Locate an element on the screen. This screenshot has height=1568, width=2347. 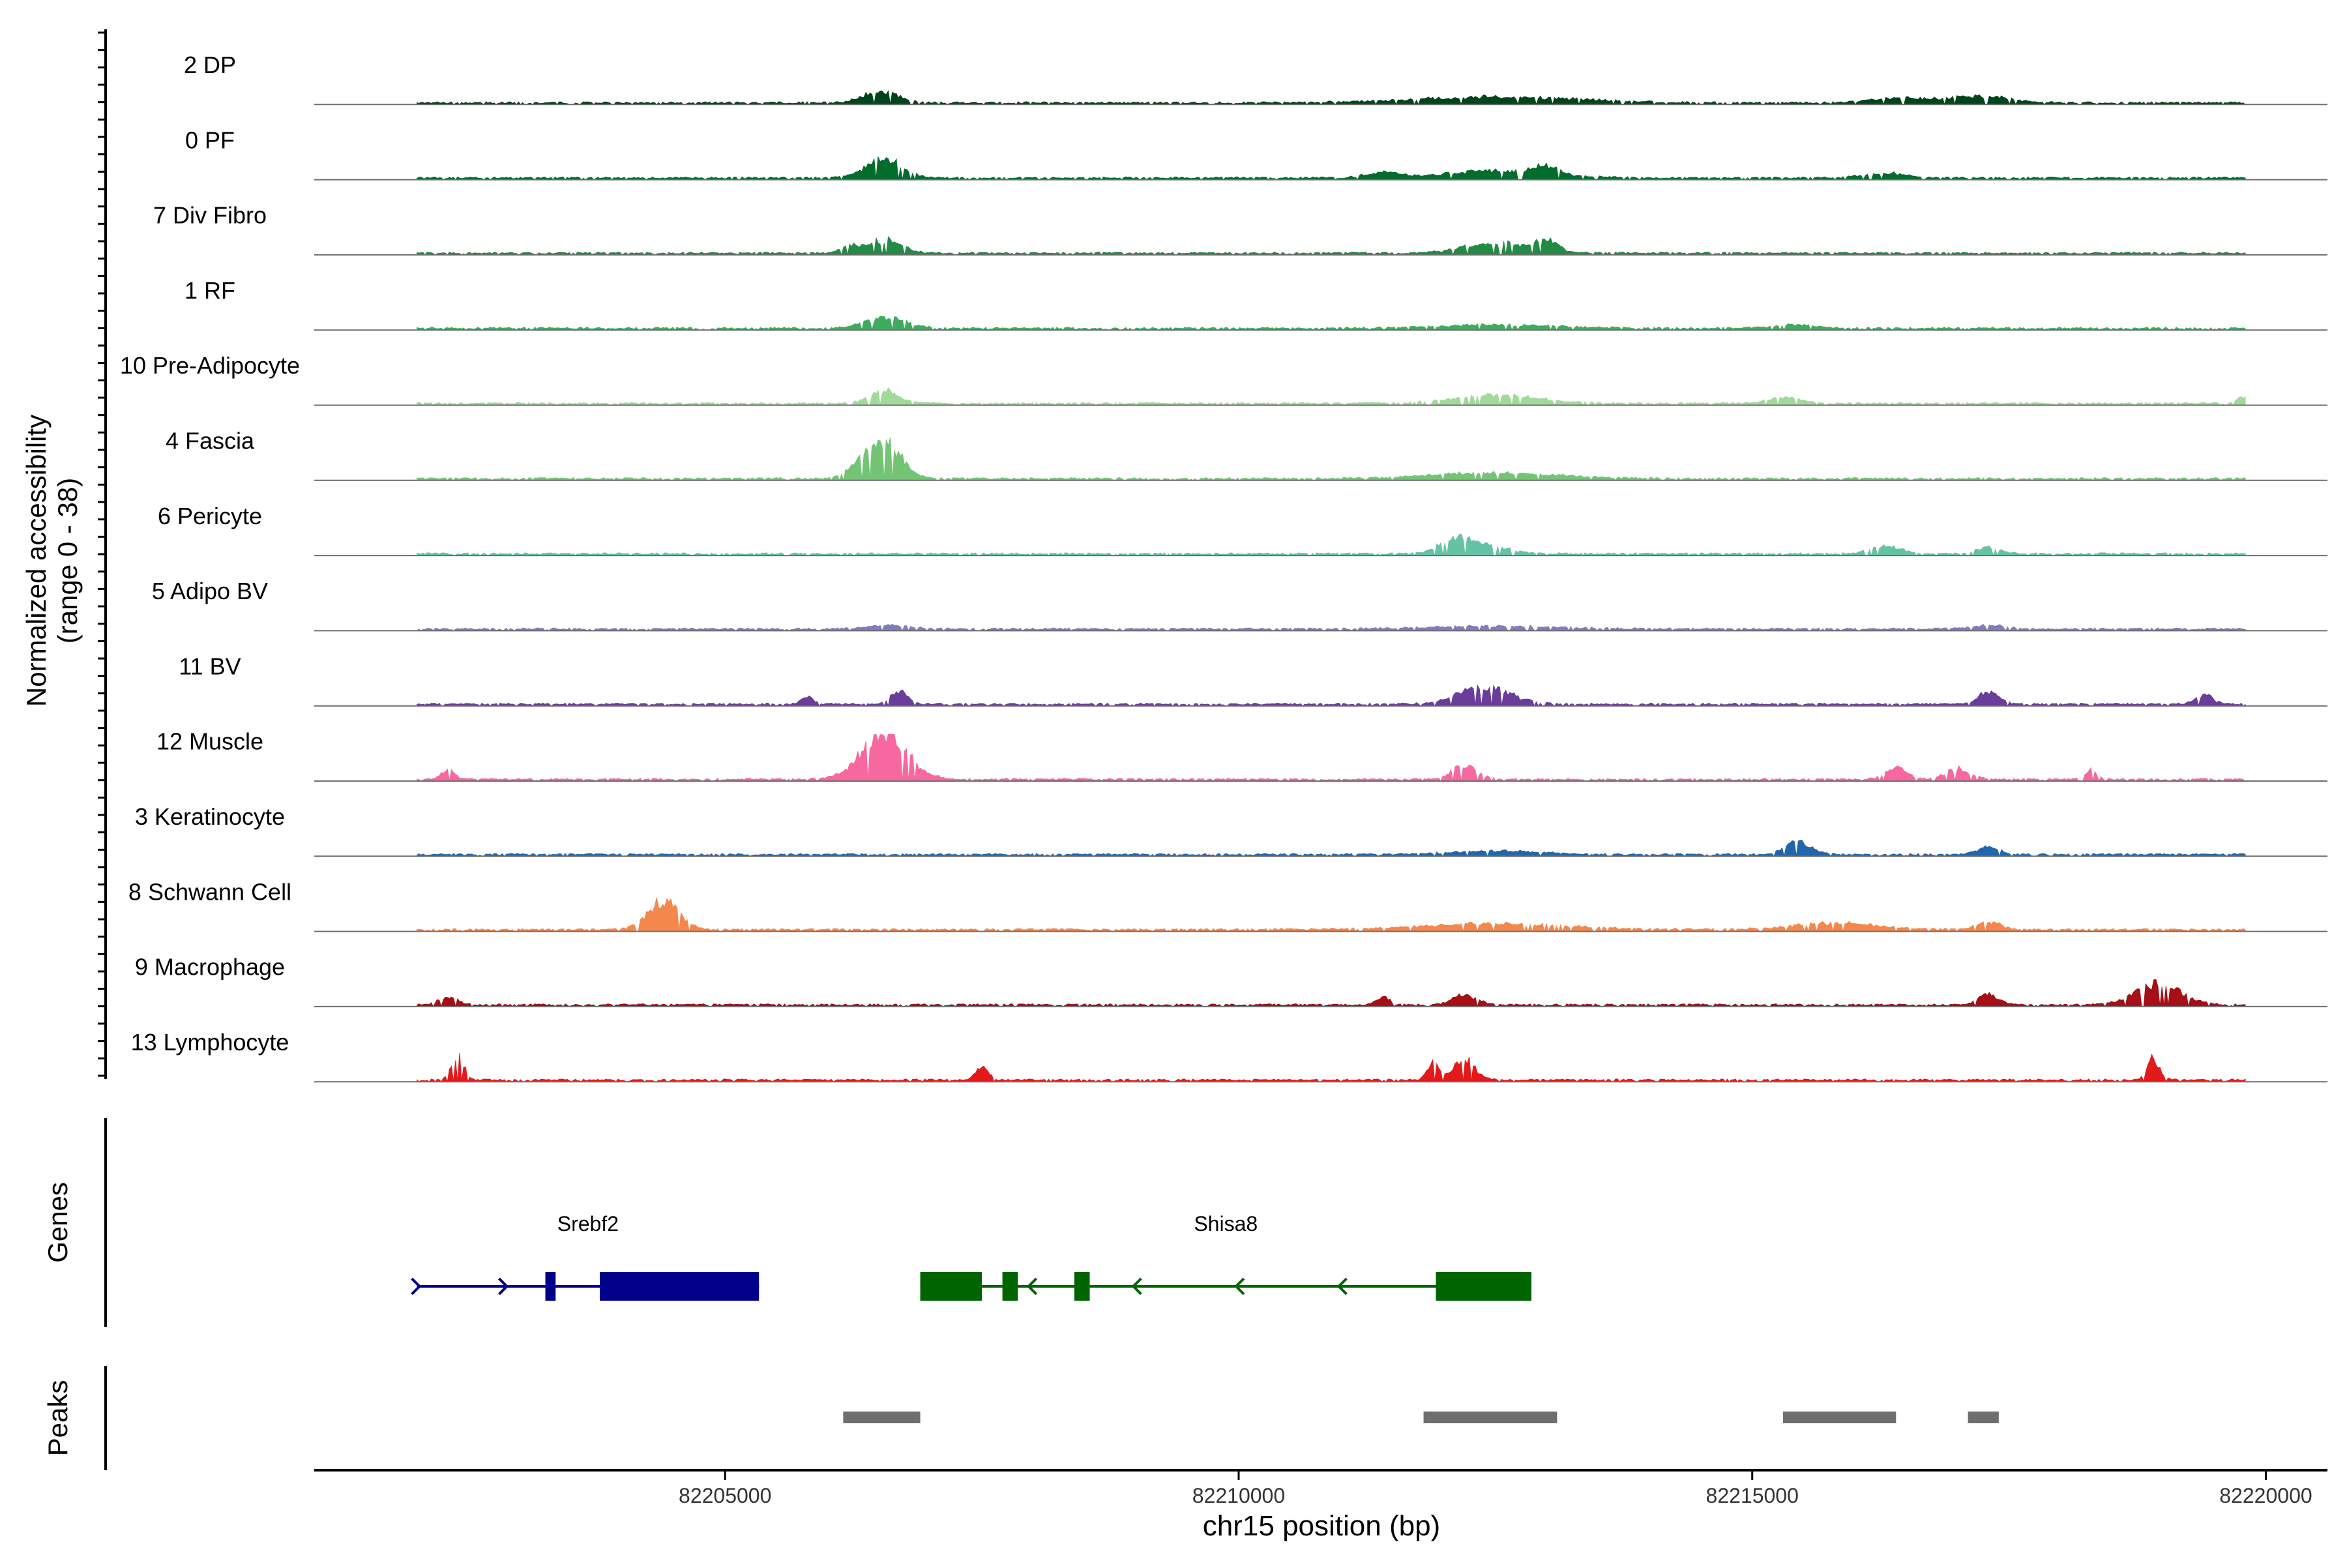
track-3: 1 RF is located at coordinates (1256, 304).